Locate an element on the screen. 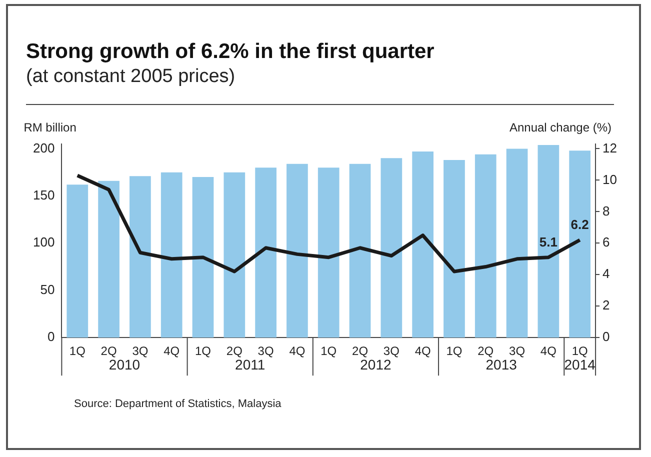  data-label: 5.1 is located at coordinates (548, 242).